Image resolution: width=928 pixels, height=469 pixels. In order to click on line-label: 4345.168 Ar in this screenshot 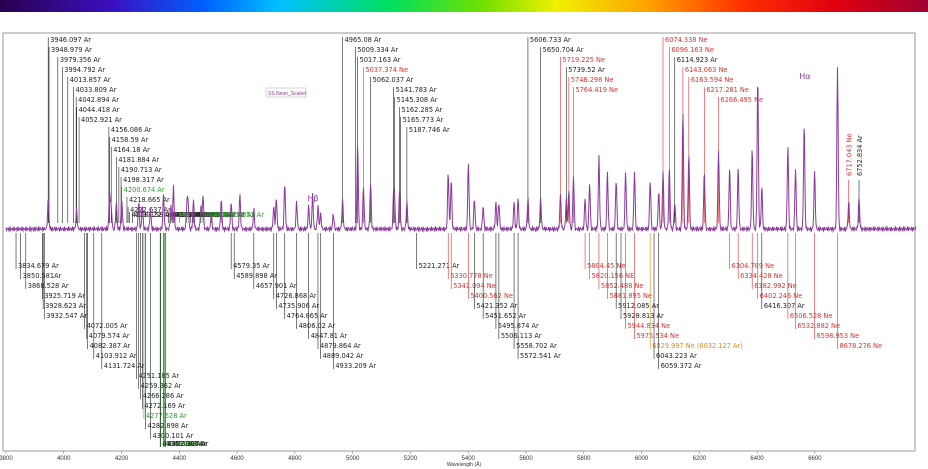, I will do `click(186, 444)`.